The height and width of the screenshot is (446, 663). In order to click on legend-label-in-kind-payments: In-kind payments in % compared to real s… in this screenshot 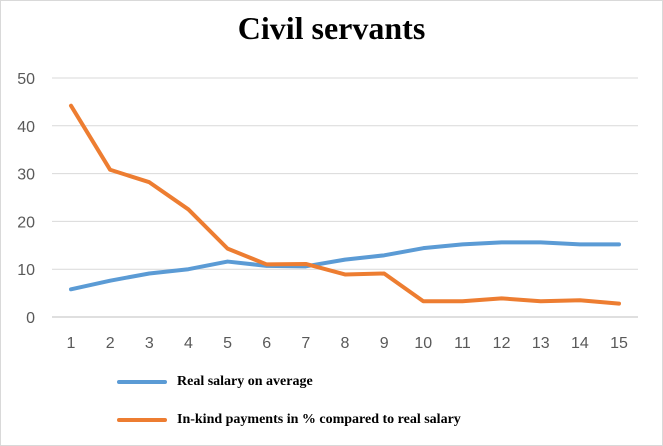, I will do `click(319, 419)`.